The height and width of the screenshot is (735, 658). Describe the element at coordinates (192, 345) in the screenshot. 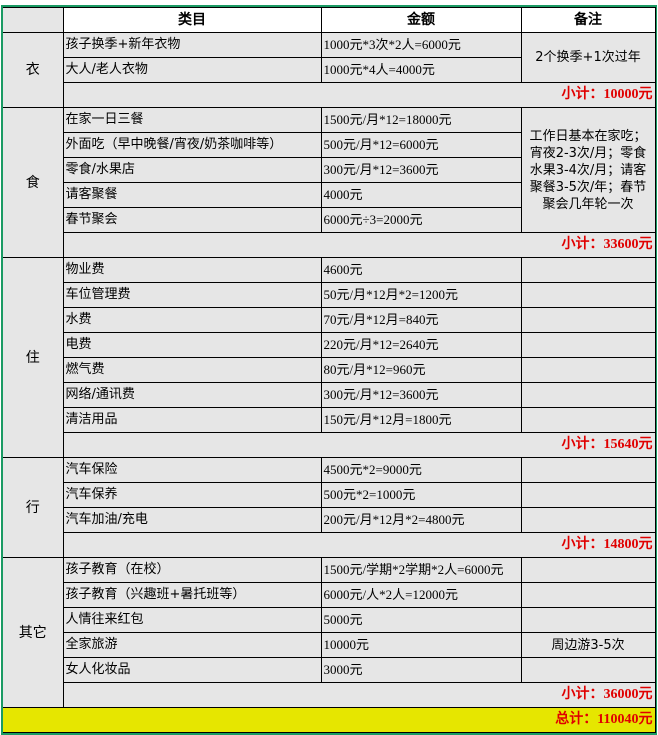

I see `item-cell: 电费` at that location.